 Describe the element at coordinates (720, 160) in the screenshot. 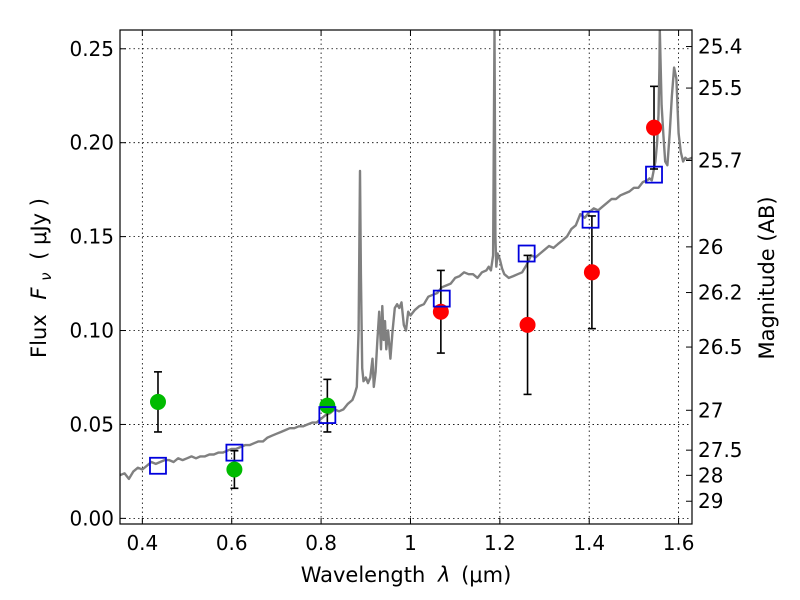

I see `mag-tick-label: 25.7` at that location.